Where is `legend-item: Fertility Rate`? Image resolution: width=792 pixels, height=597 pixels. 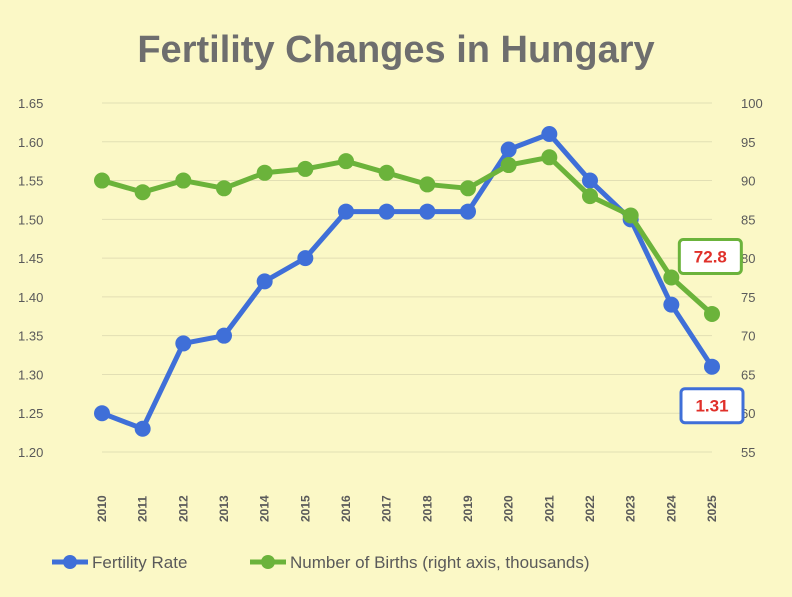
legend-item: Fertility Rate is located at coordinates (119, 562).